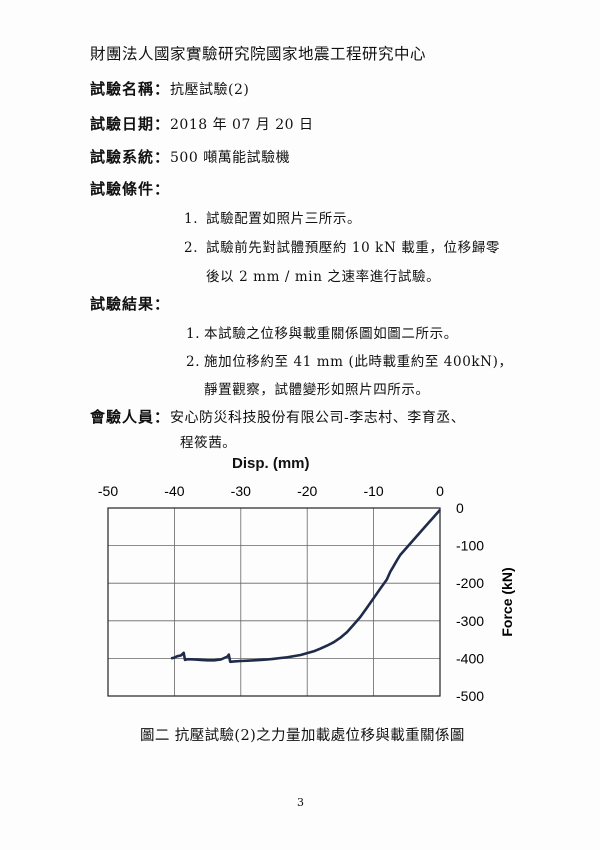 The height and width of the screenshot is (850, 600). I want to click on organization-header: 財團法人國家實驗研究院國家地震工程研究中心, so click(258, 54).